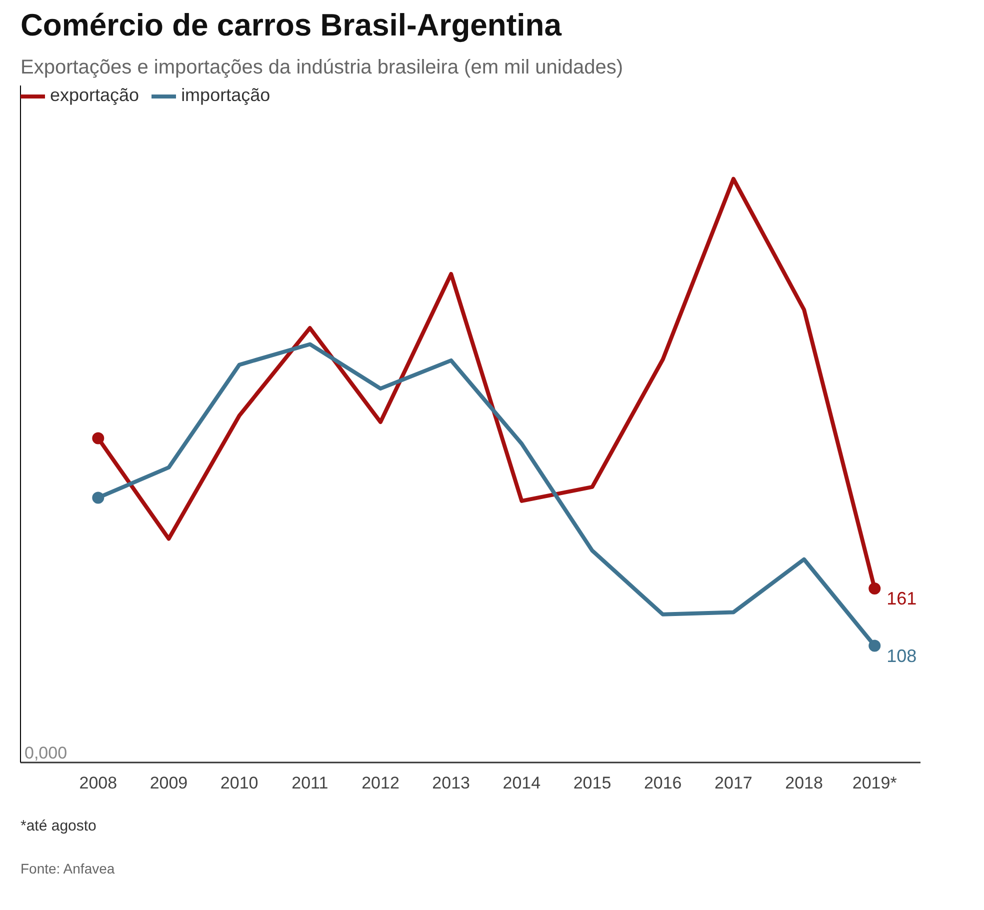  I want to click on x-tick-label: 2009, so click(169, 783).